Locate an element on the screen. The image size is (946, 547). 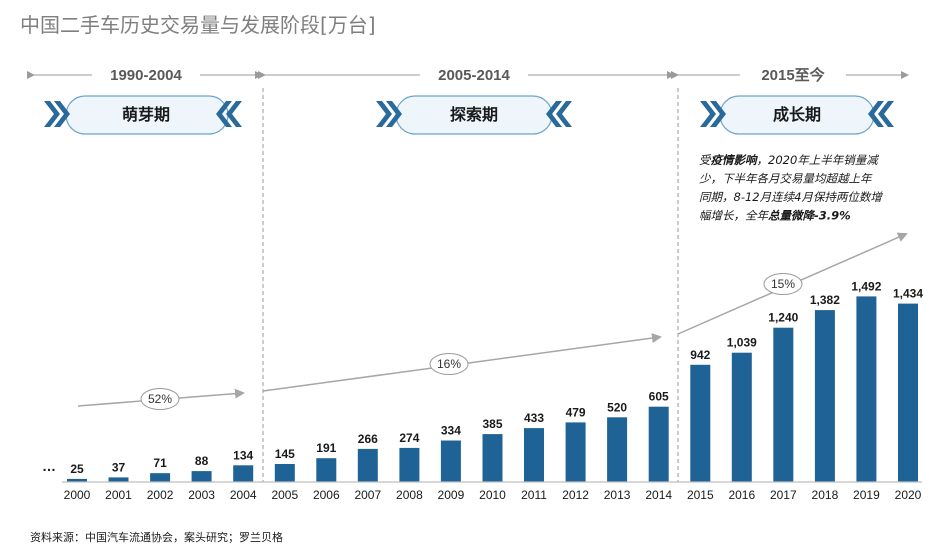
stage-label-explore: 探索期 is located at coordinates (474, 114).